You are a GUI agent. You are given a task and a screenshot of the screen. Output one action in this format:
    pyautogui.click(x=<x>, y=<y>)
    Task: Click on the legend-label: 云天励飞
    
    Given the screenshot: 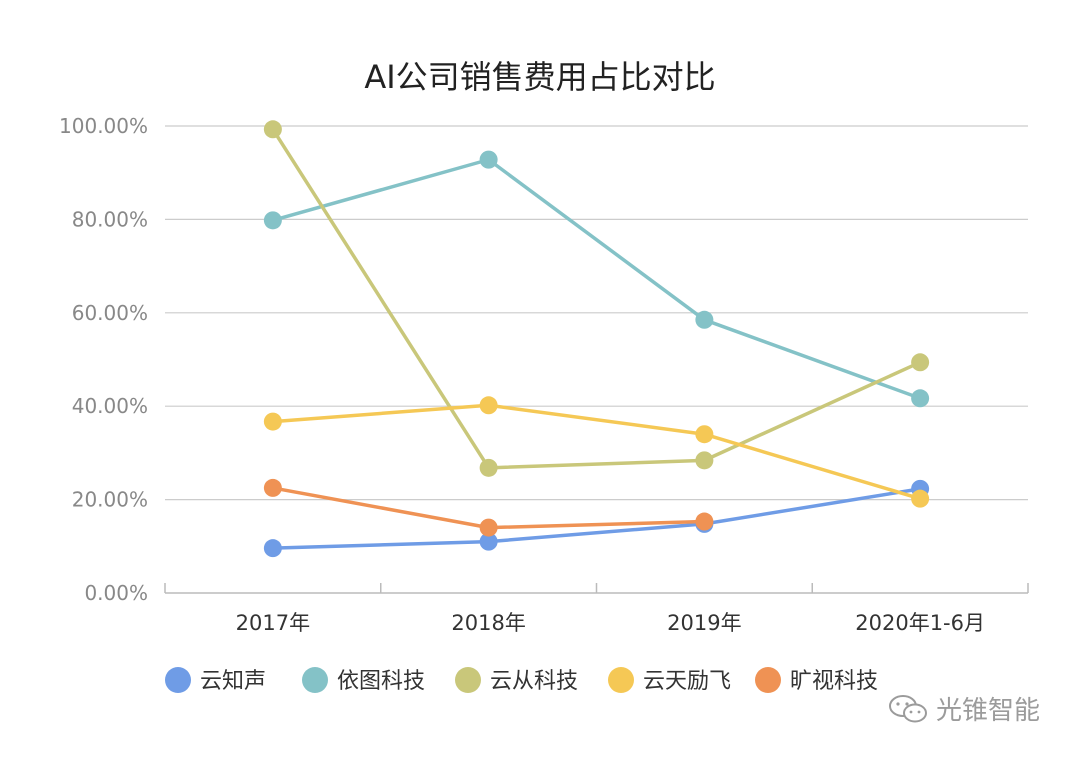 What is the action you would take?
    pyautogui.click(x=687, y=681)
    